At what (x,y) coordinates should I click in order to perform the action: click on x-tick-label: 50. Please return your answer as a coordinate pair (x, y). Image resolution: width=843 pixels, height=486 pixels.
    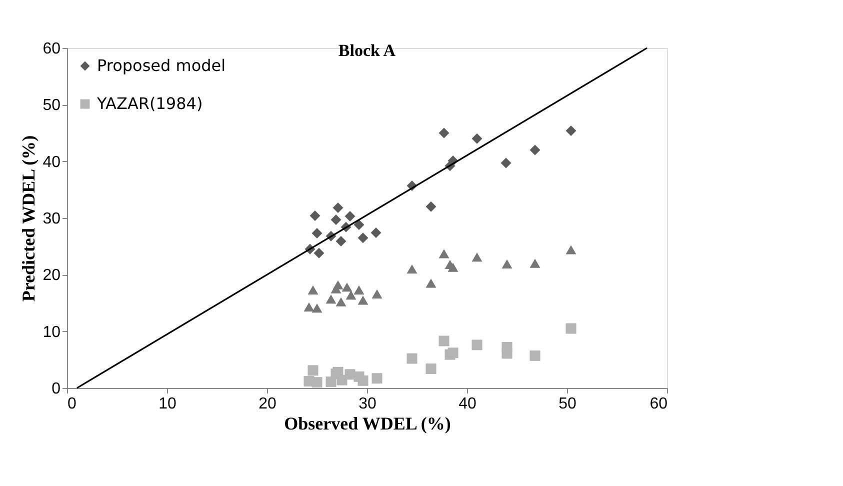
    Looking at the image, I should click on (567, 404).